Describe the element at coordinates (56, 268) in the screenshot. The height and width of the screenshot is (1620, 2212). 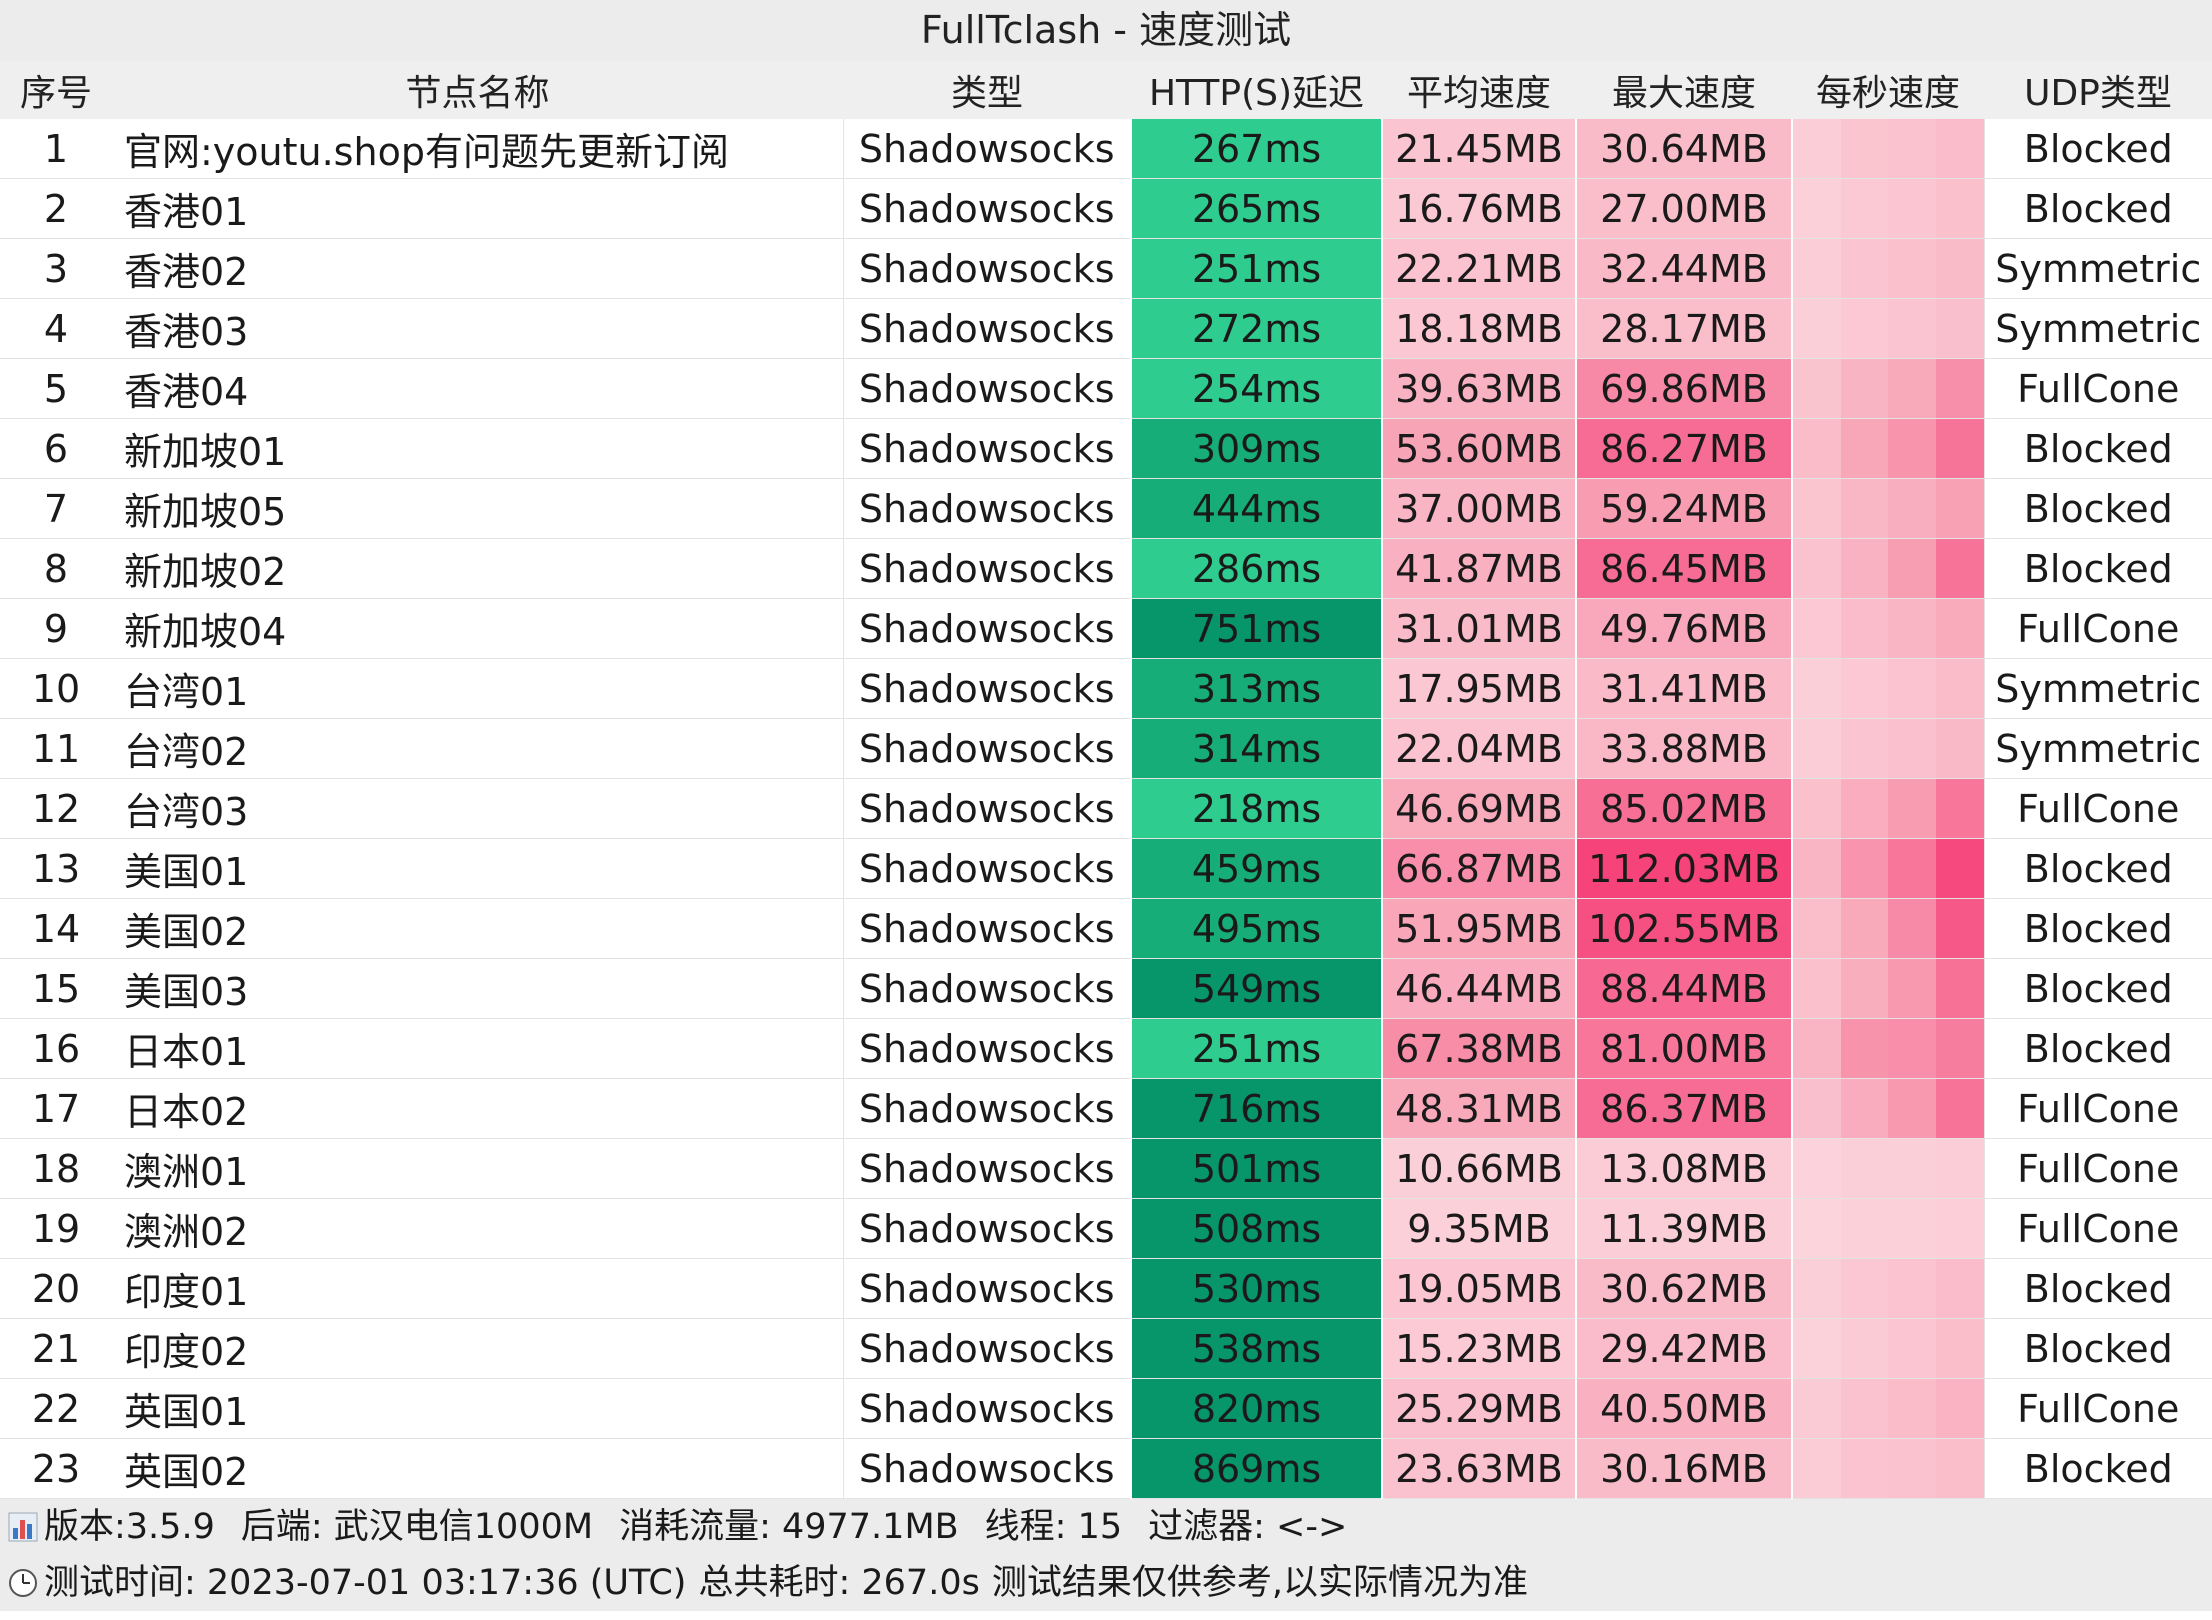
I see `row-index: 3` at that location.